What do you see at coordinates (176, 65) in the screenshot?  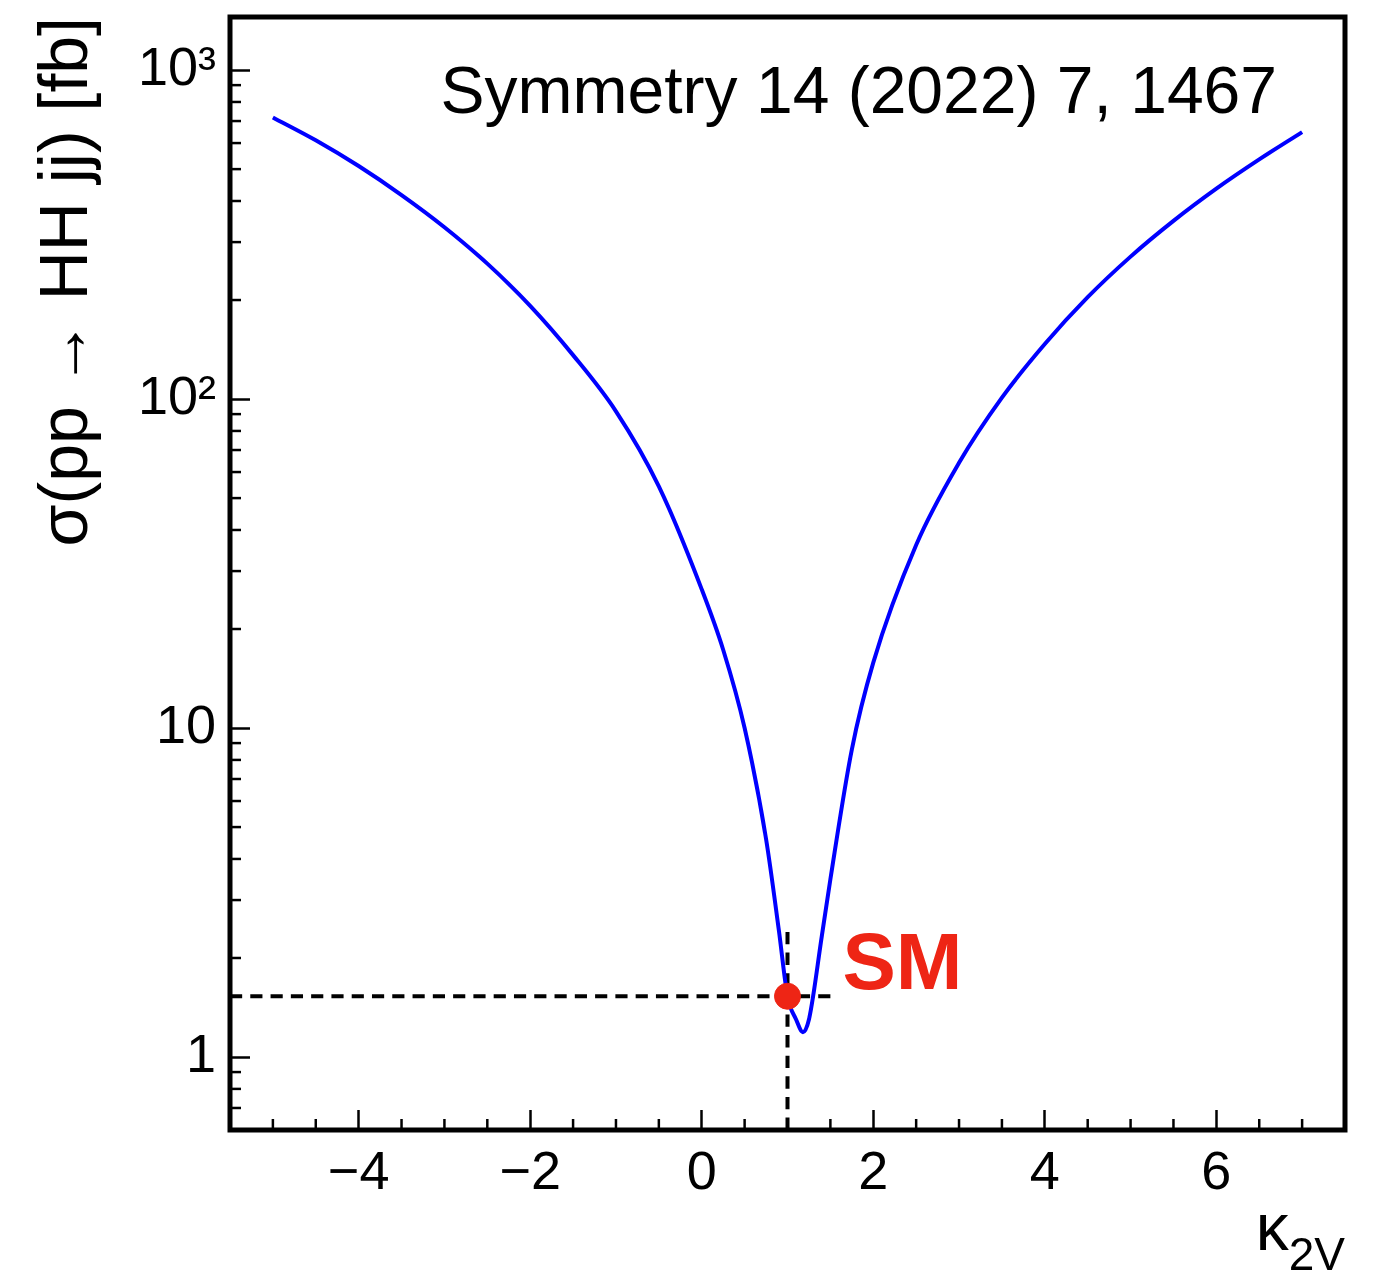 I see `y-tick-label: 10³` at bounding box center [176, 65].